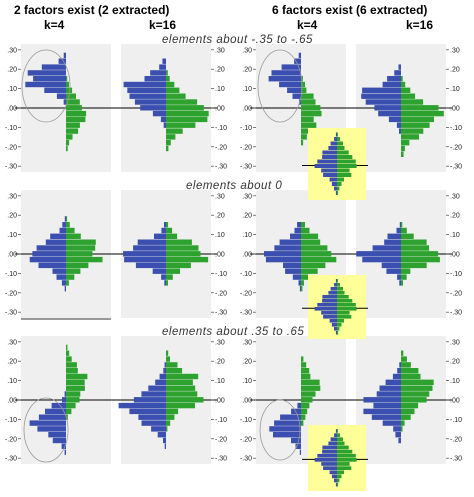  What do you see at coordinates (456, 128) in the screenshot?
I see `panel-r0c3-tick-label: -.10` at bounding box center [456, 128].